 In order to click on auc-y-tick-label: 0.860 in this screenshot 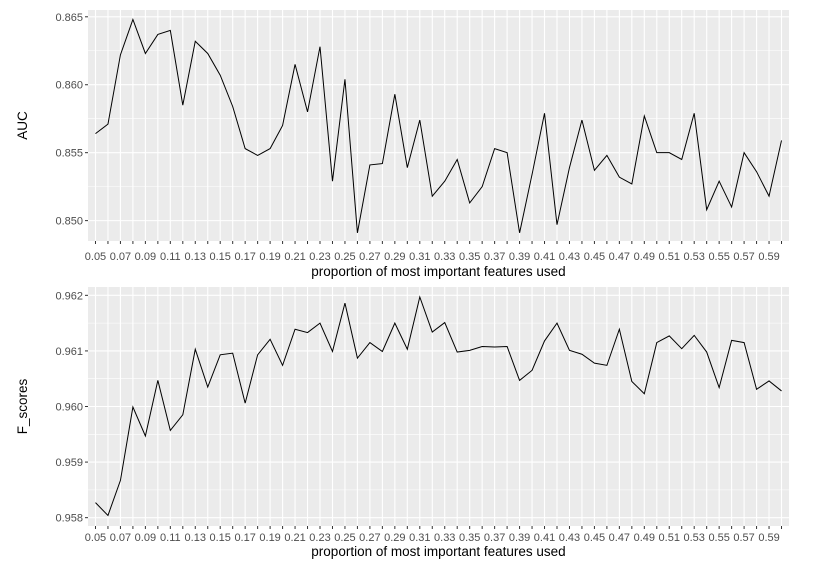, I will do `click(69, 86)`.